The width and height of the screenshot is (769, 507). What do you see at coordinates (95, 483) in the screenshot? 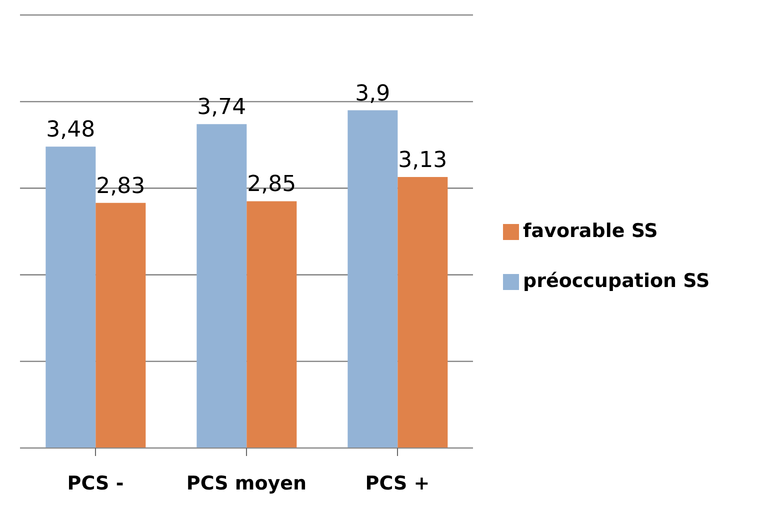
I see `x-tick-label: PCS -` at bounding box center [95, 483].